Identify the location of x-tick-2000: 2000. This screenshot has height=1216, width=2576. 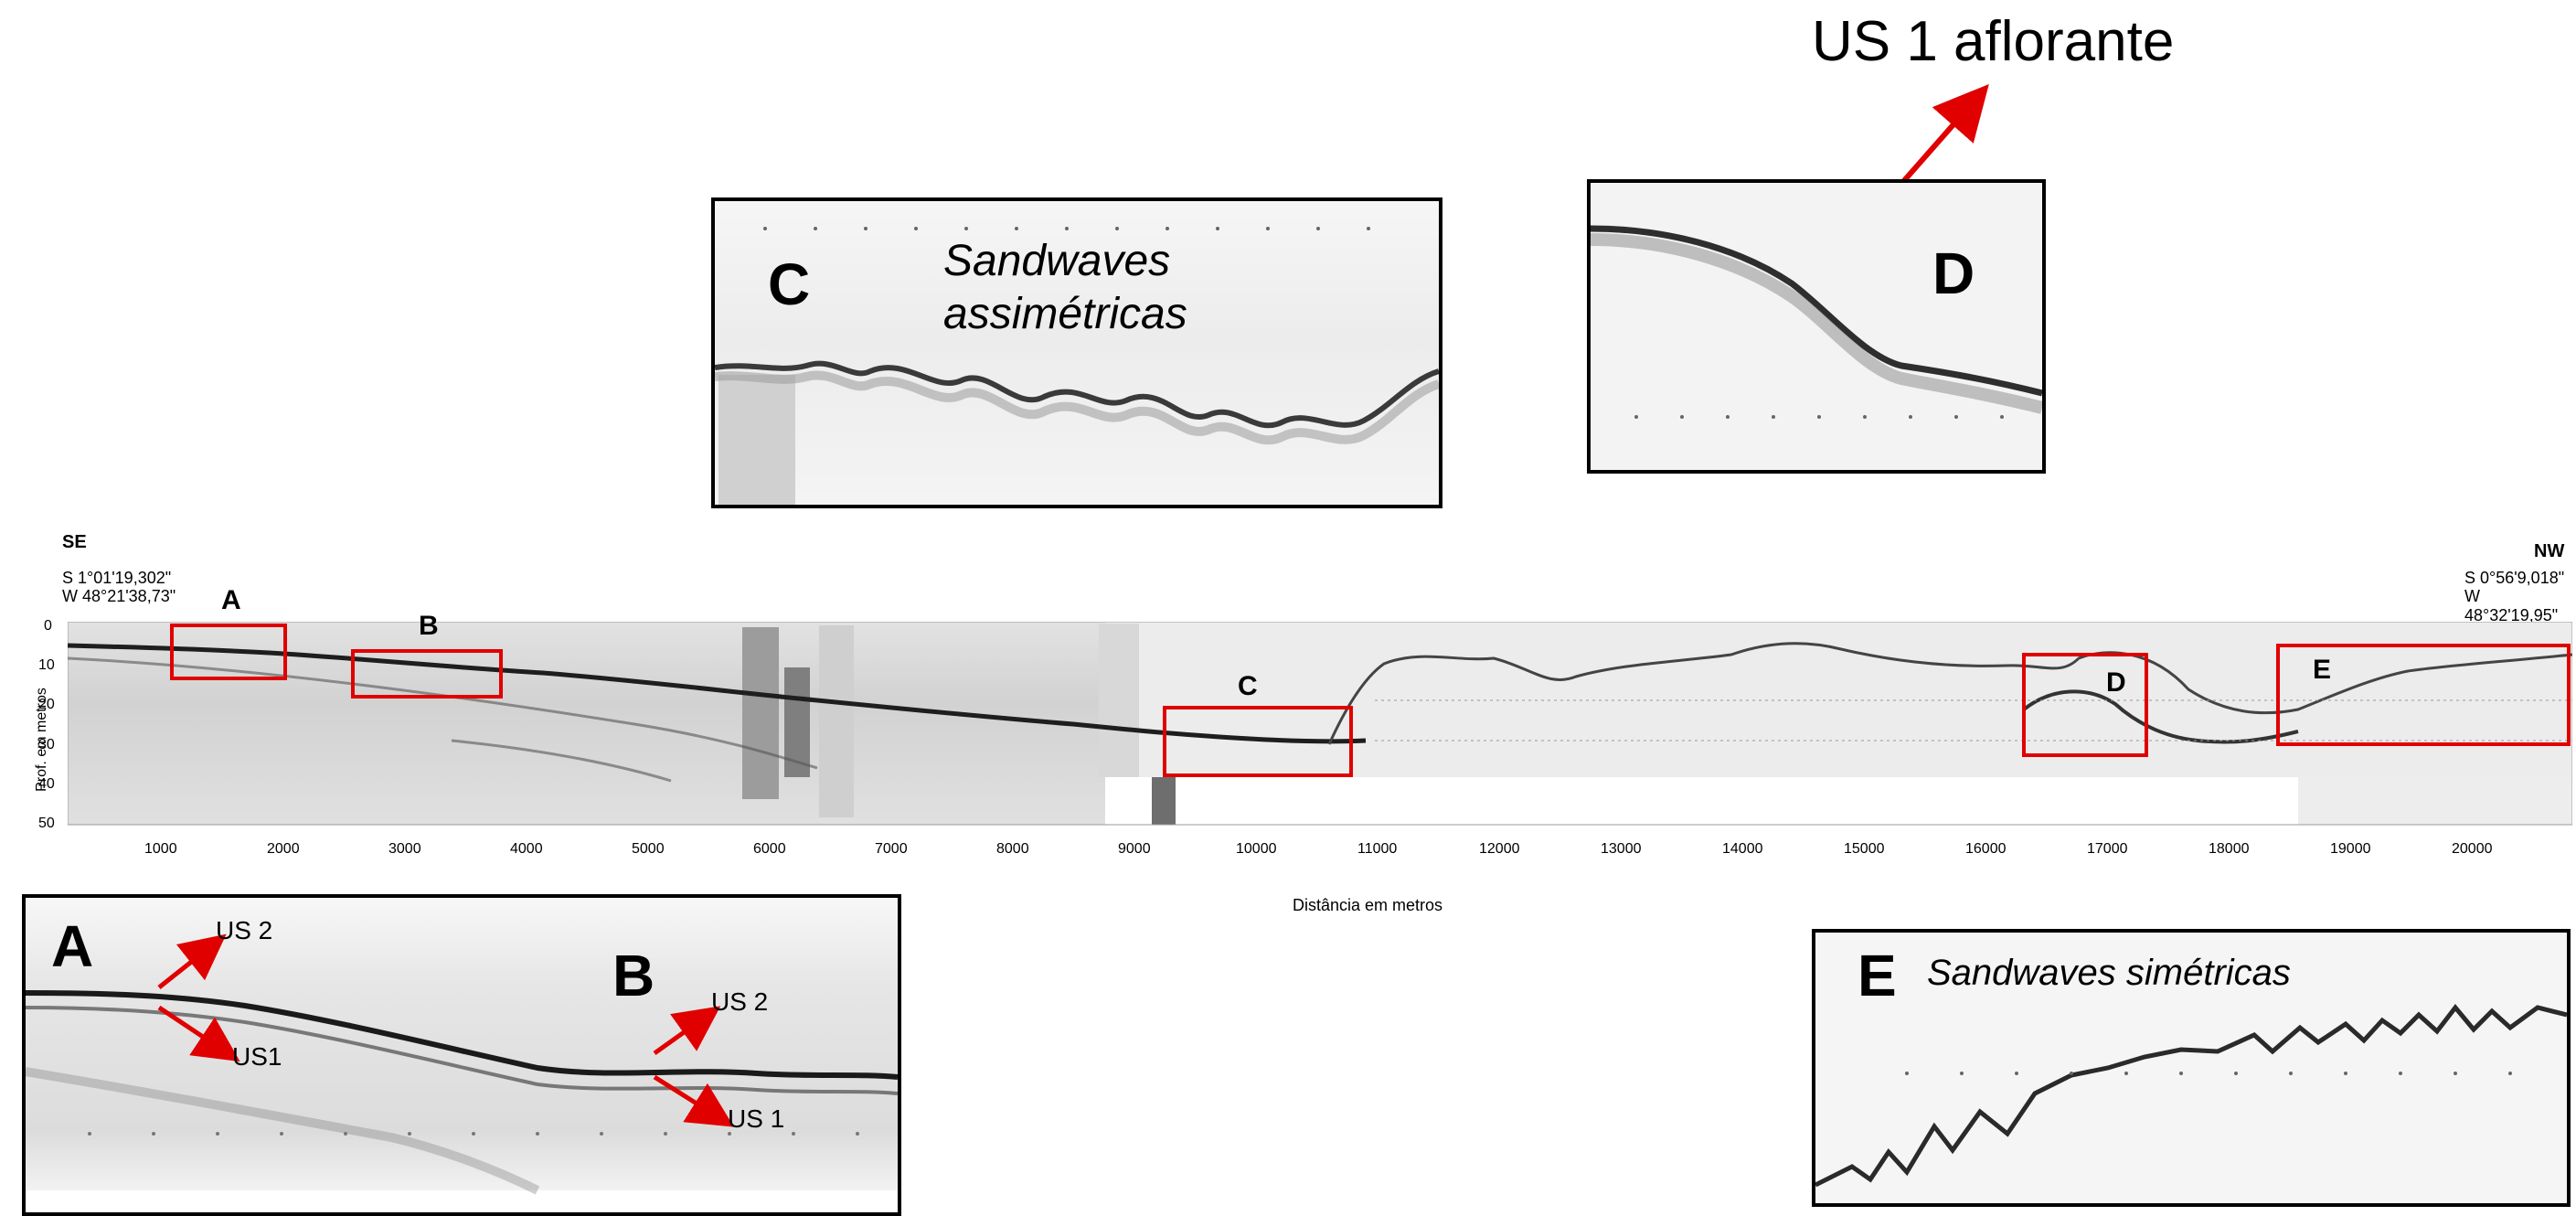
(283, 849).